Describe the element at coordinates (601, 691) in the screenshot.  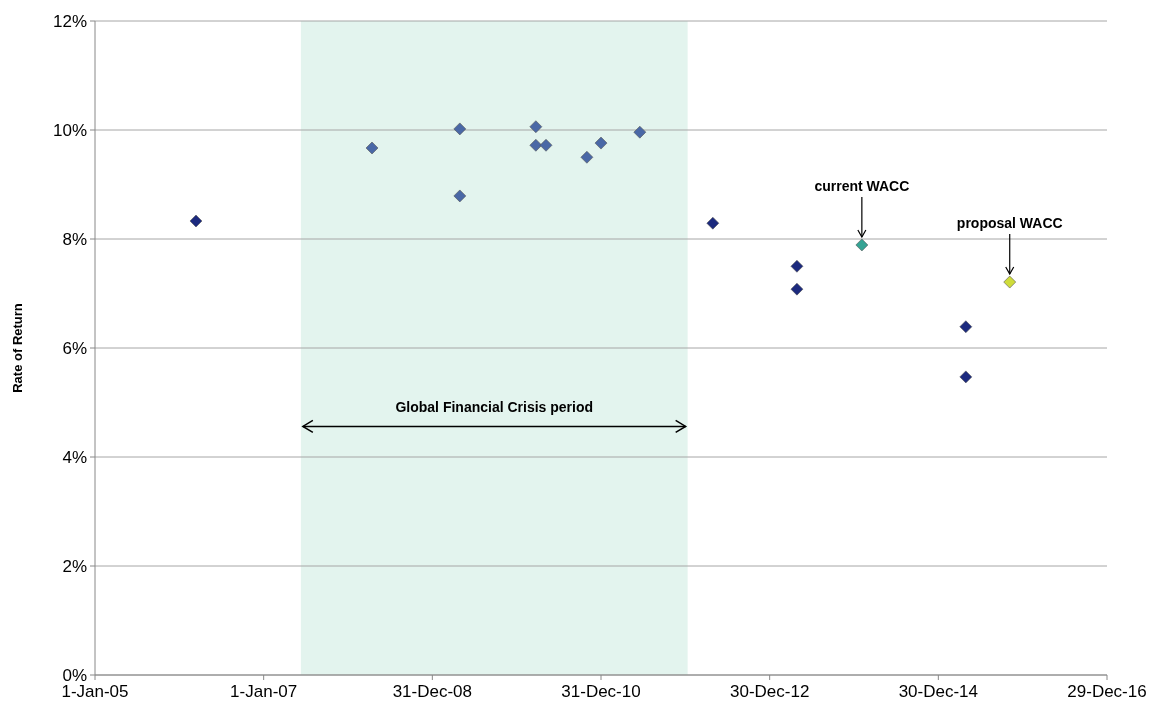
I see `x-tick-label: 31-Dec-10` at that location.